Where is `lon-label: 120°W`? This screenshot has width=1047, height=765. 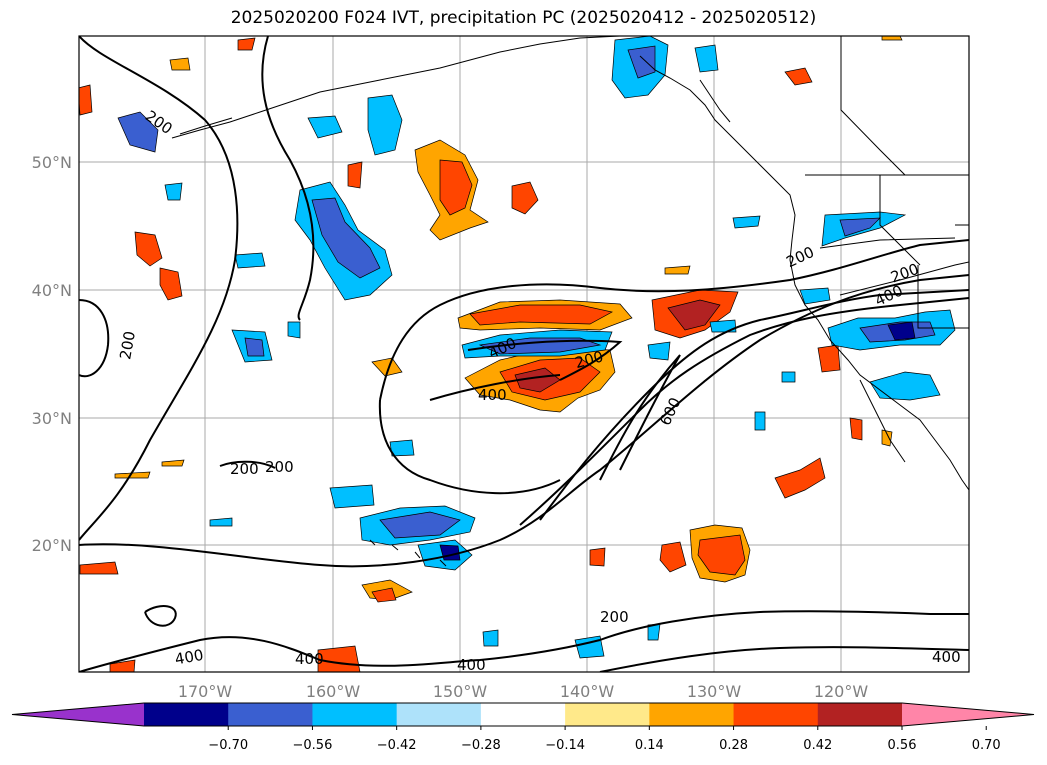
lon-label: 120°W is located at coordinates (841, 691).